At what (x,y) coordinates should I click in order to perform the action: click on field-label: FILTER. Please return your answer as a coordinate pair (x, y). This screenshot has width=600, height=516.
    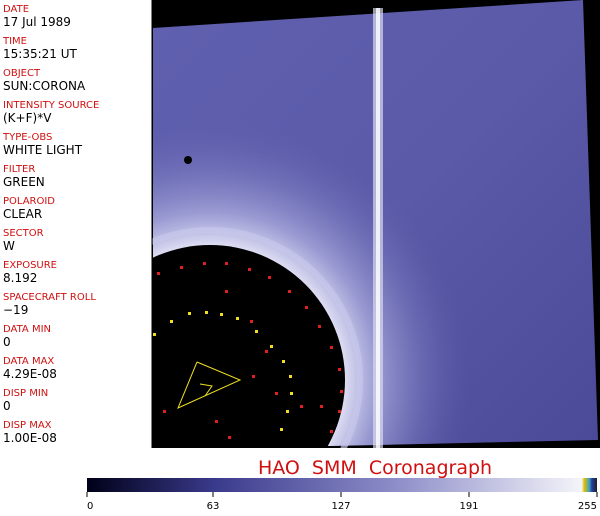
    Looking at the image, I should click on (19, 169).